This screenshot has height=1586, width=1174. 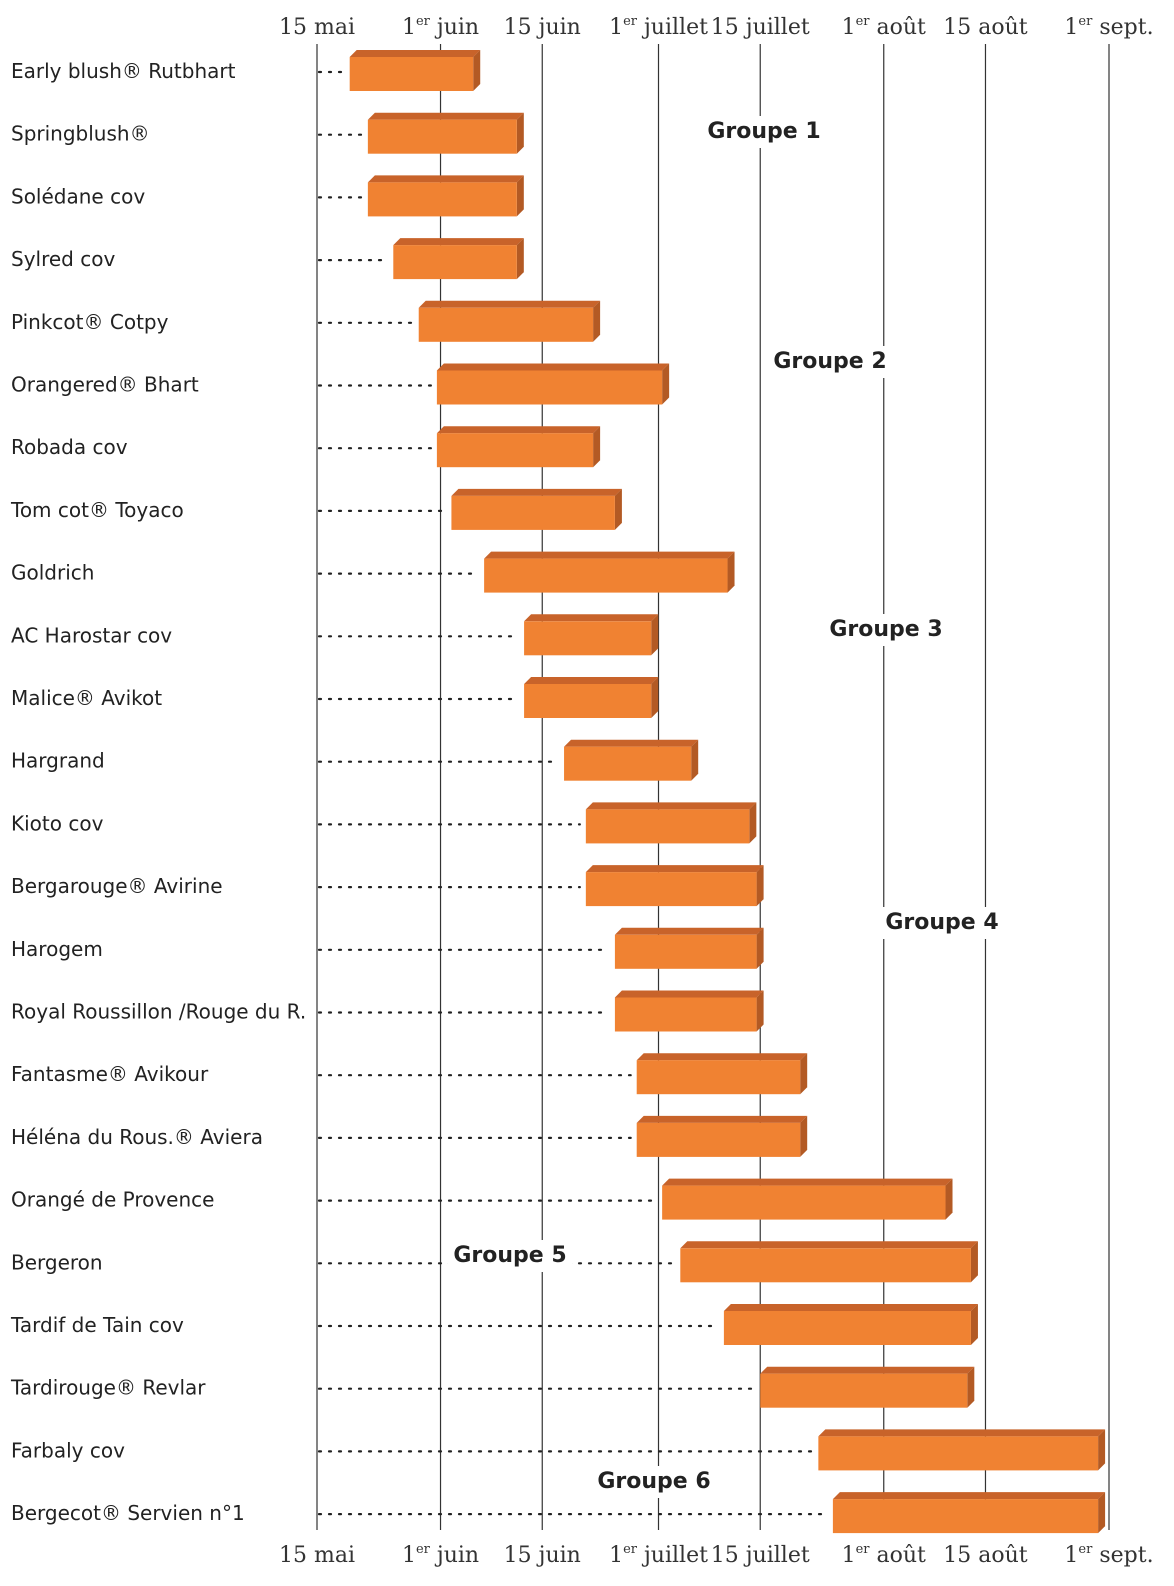 What do you see at coordinates (542, 1555) in the screenshot?
I see `bottom-tick-2: 15 juin` at bounding box center [542, 1555].